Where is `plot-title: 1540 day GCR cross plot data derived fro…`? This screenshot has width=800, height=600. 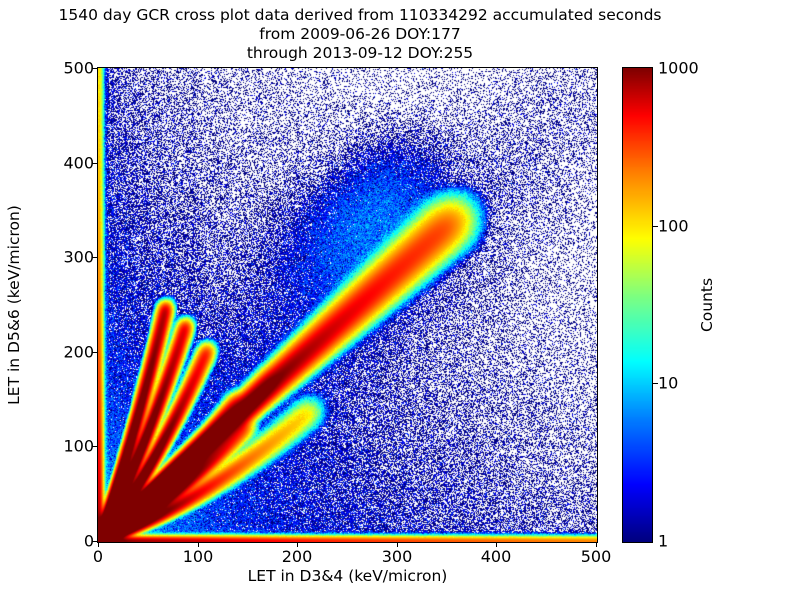
plot-title: 1540 day GCR cross plot data derived fro… is located at coordinates (360, 34).